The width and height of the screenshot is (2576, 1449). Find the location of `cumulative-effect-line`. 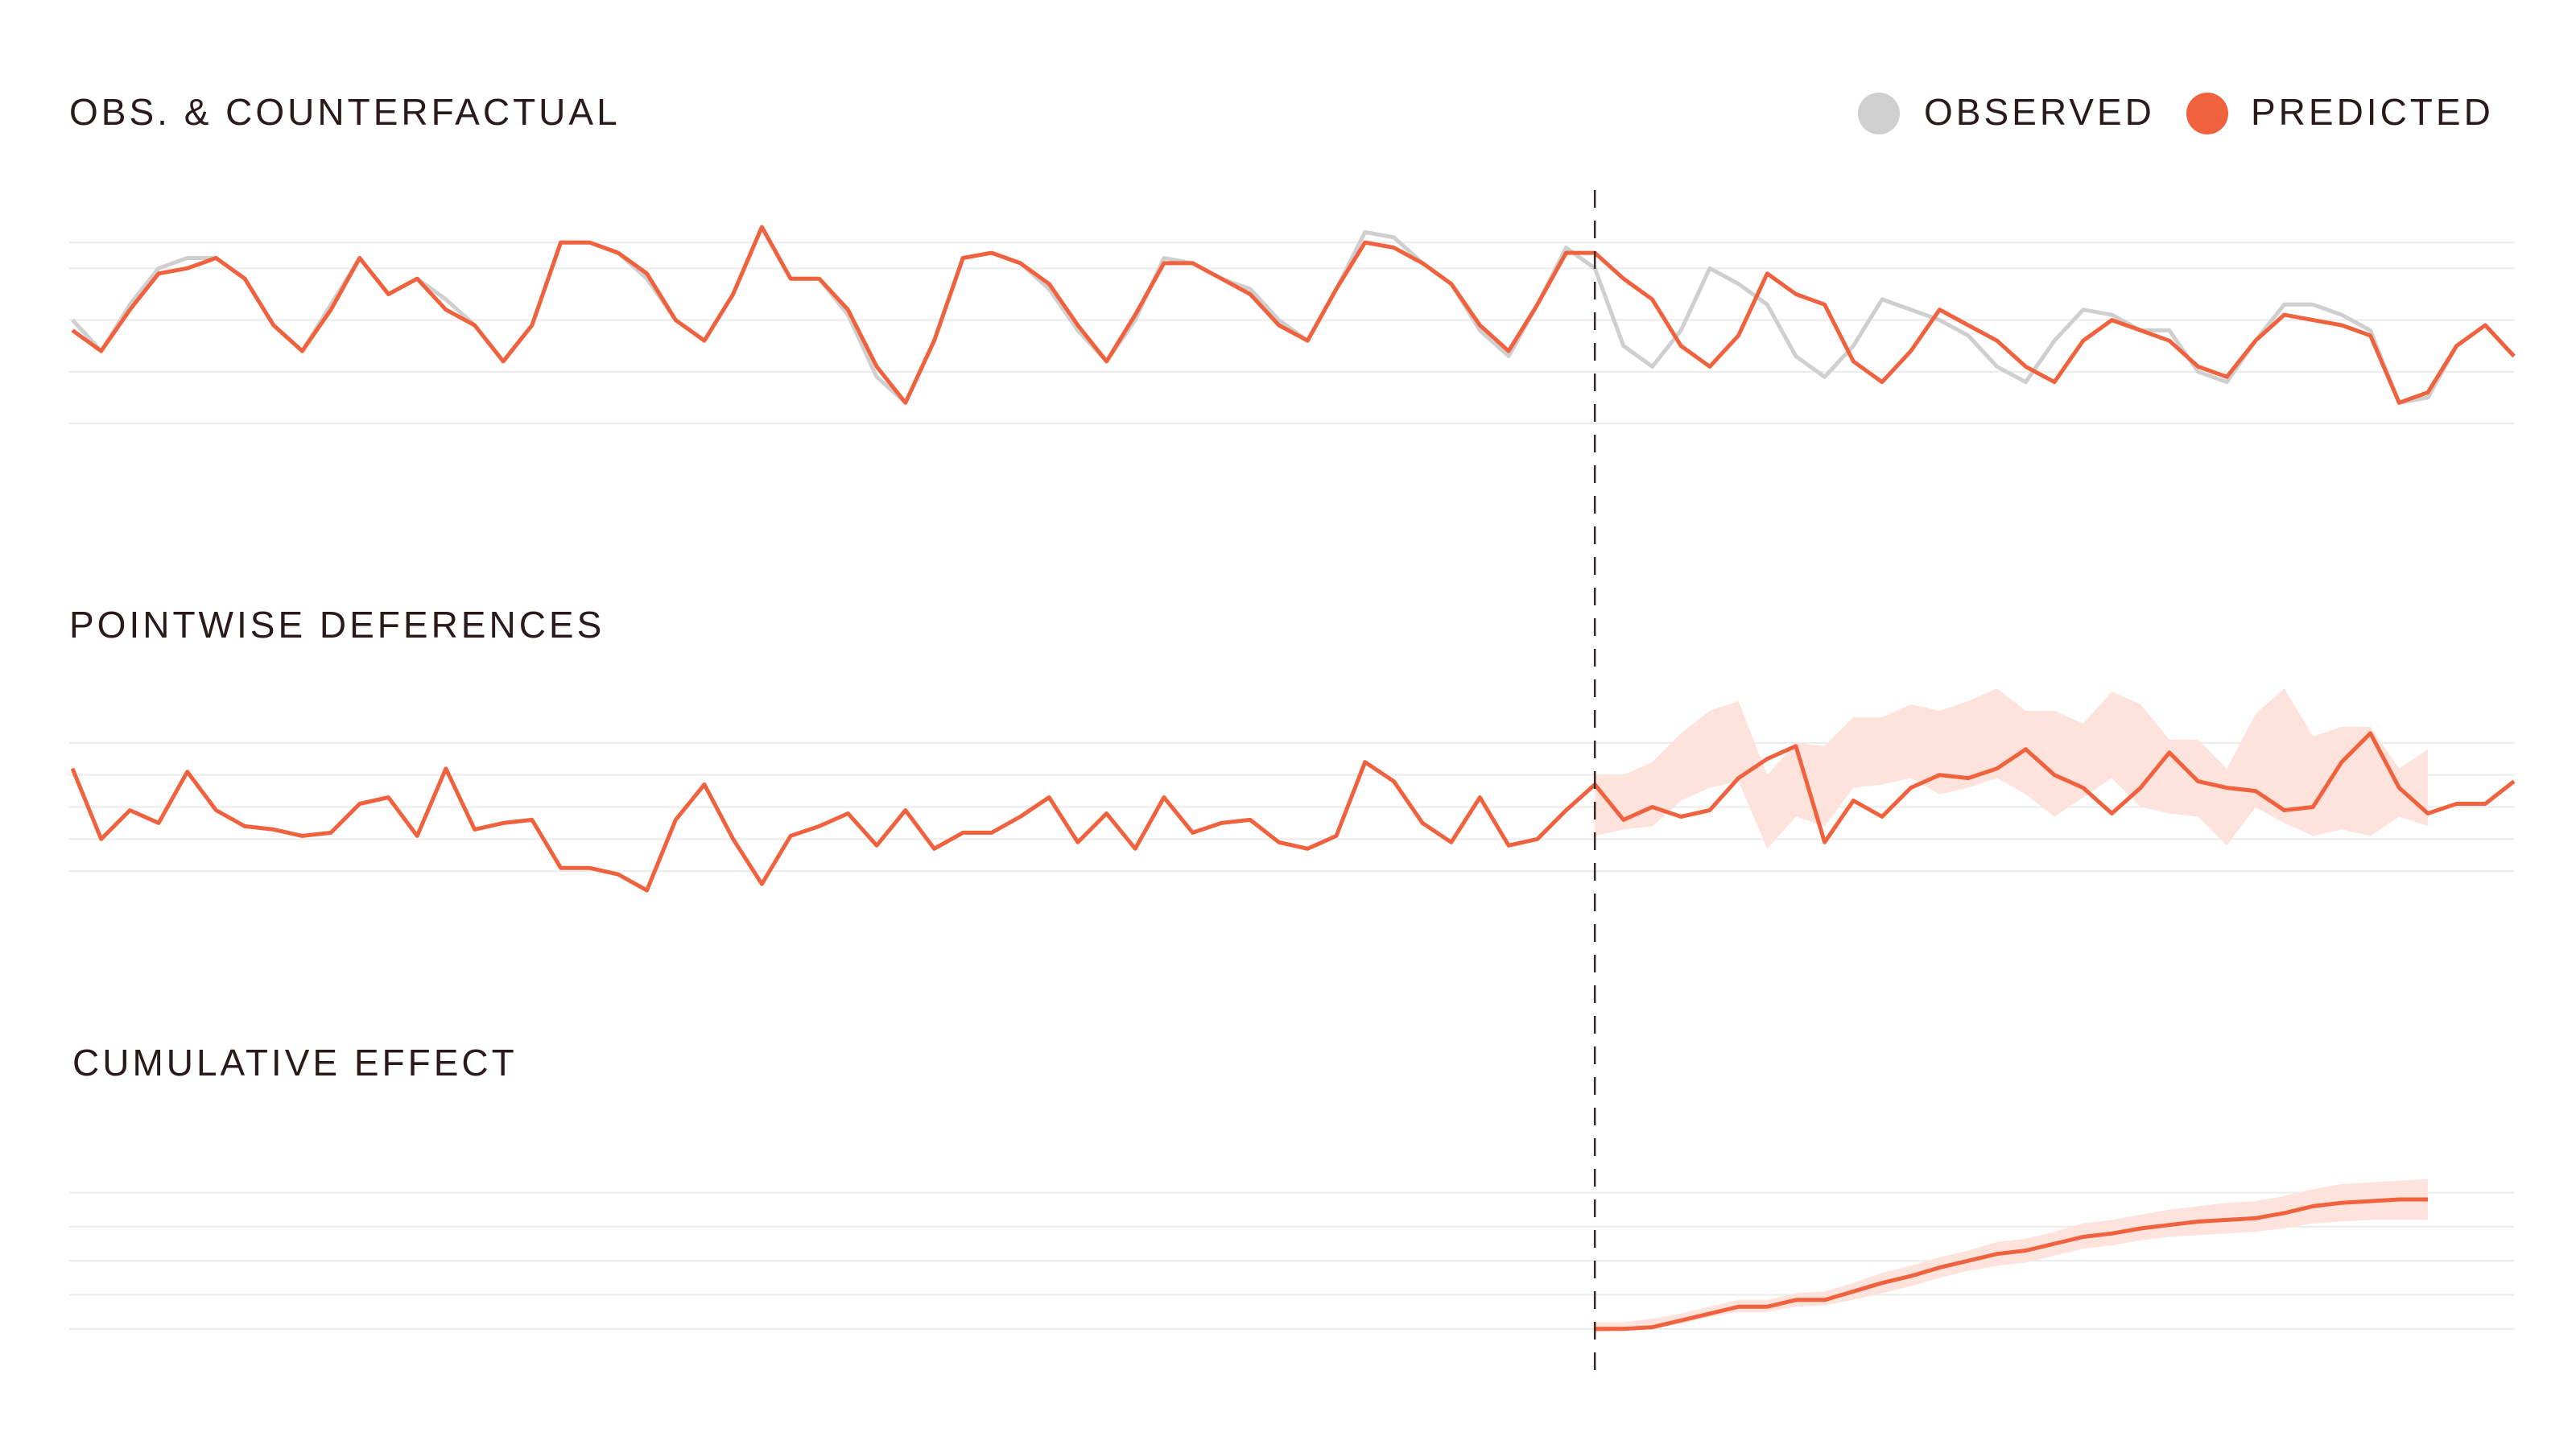

cumulative-effect-line is located at coordinates (2012, 1264).